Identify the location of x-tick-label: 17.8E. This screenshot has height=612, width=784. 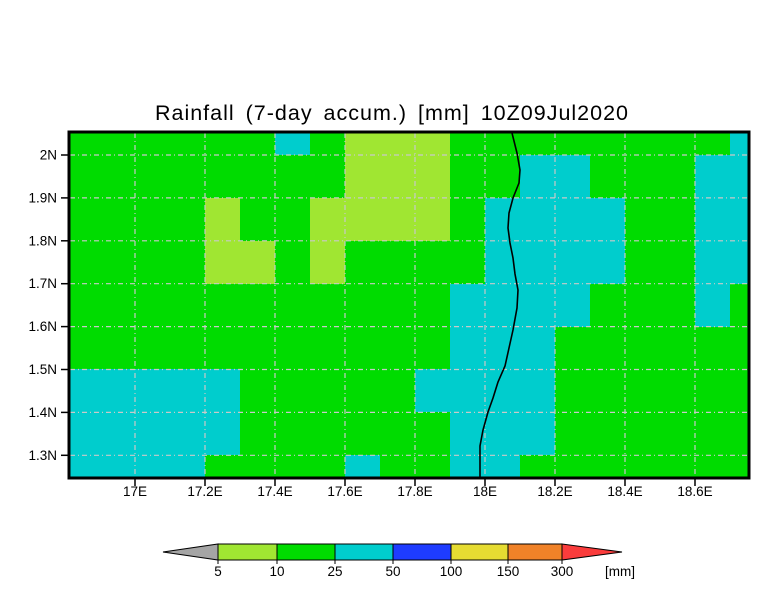
(414, 491).